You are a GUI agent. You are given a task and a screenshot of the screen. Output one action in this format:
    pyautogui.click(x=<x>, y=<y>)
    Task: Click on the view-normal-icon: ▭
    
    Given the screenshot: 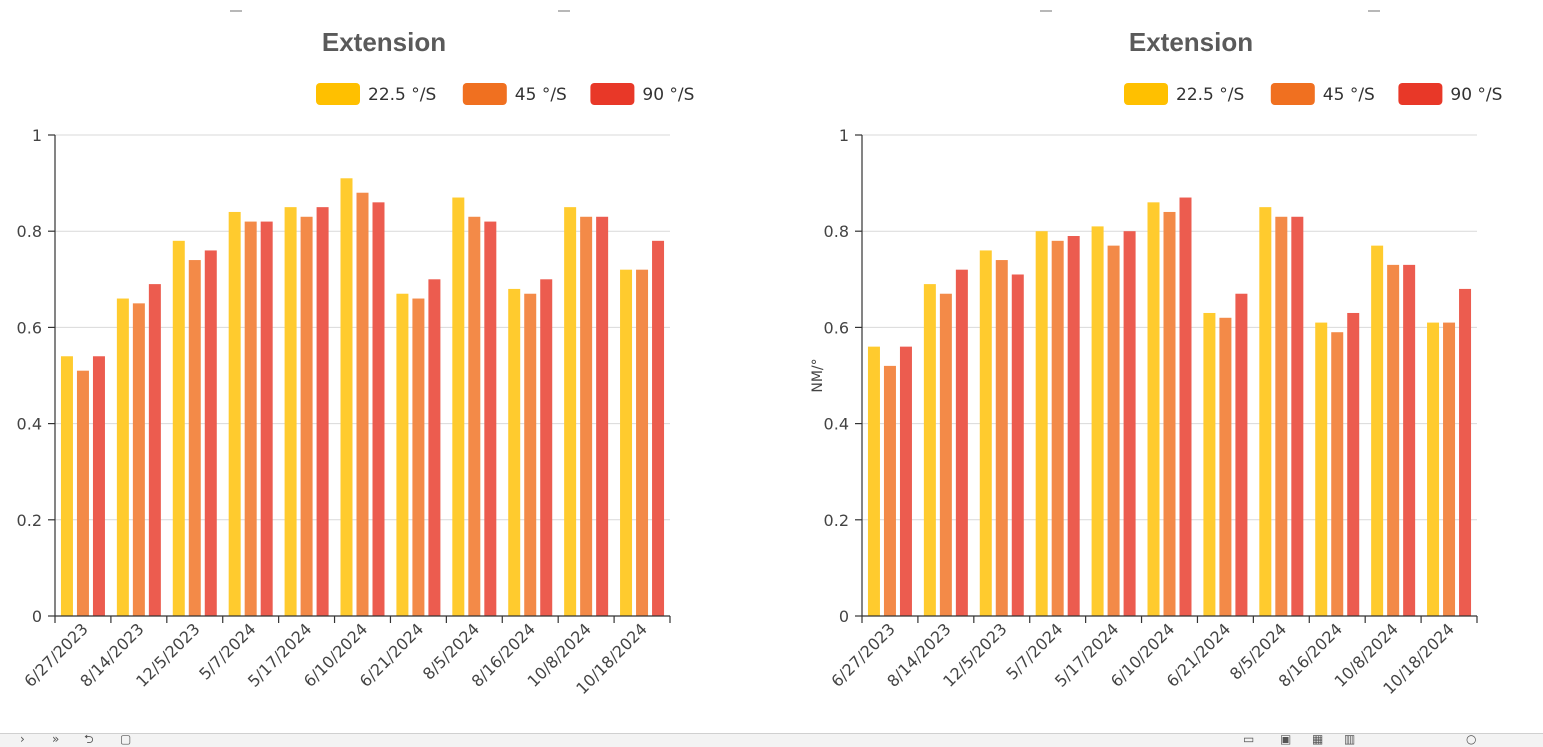 What is the action you would take?
    pyautogui.click(x=1249, y=739)
    